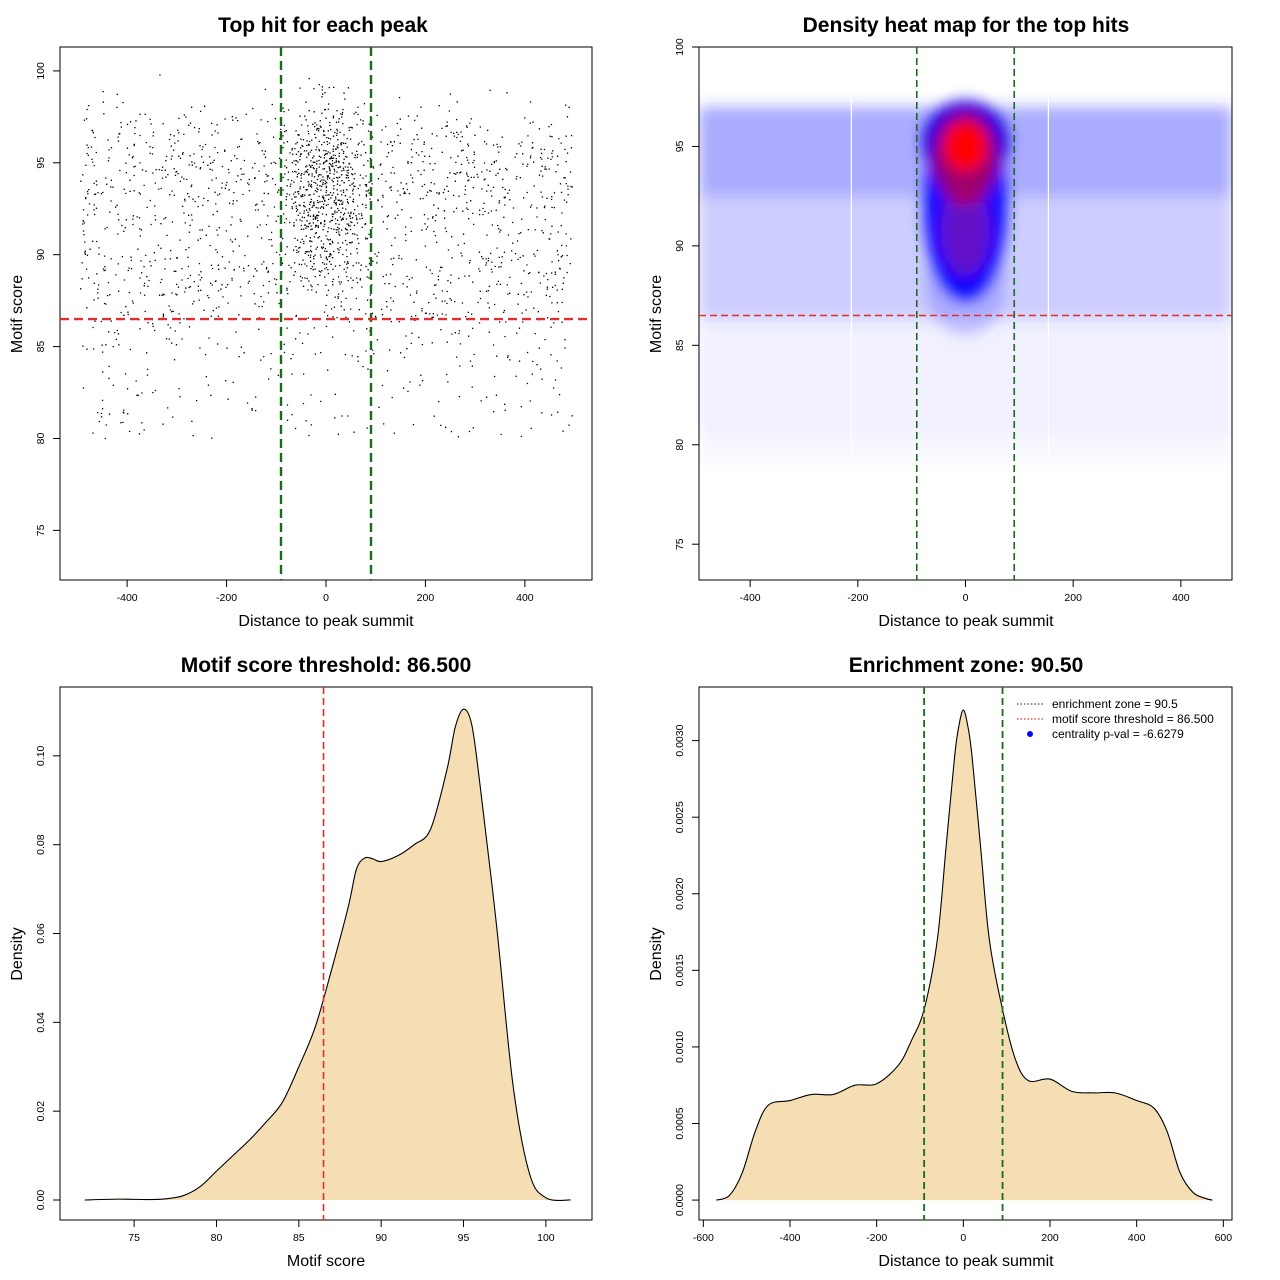  I want to click on distance-density-curve-line, so click(964, 955).